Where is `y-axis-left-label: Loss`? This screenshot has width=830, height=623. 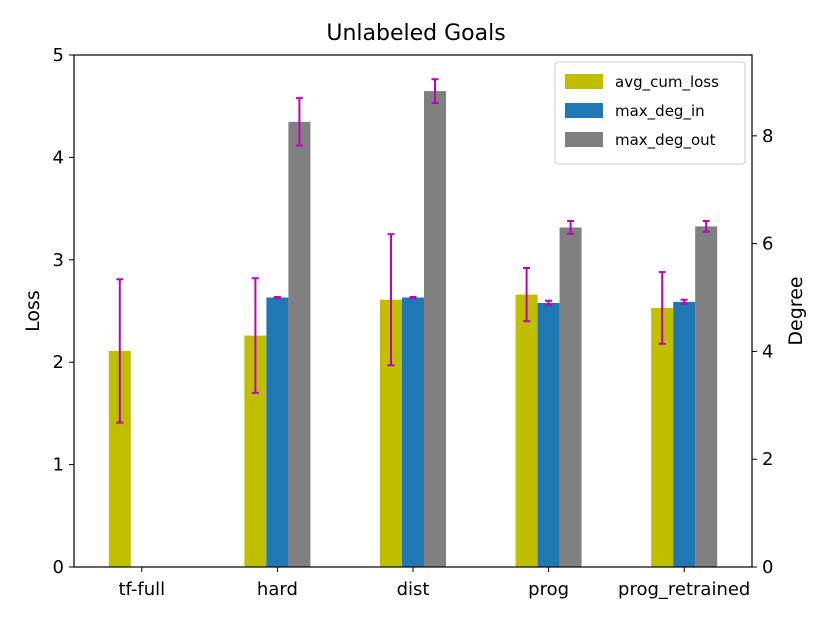 y-axis-left-label: Loss is located at coordinates (33, 311).